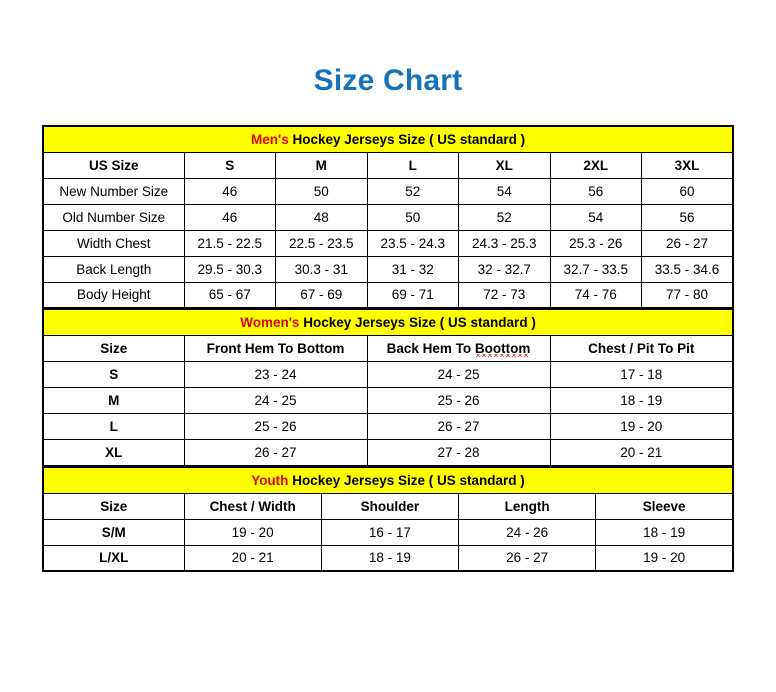 The width and height of the screenshot is (776, 692). I want to click on mens-cell-2-0: 21.5 - 22.5, so click(229, 243).